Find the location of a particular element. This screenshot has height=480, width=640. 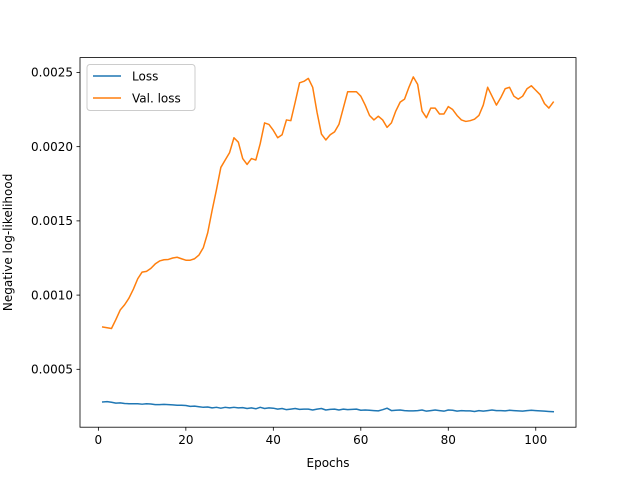

x-axis-label: Epochs is located at coordinates (328, 463).